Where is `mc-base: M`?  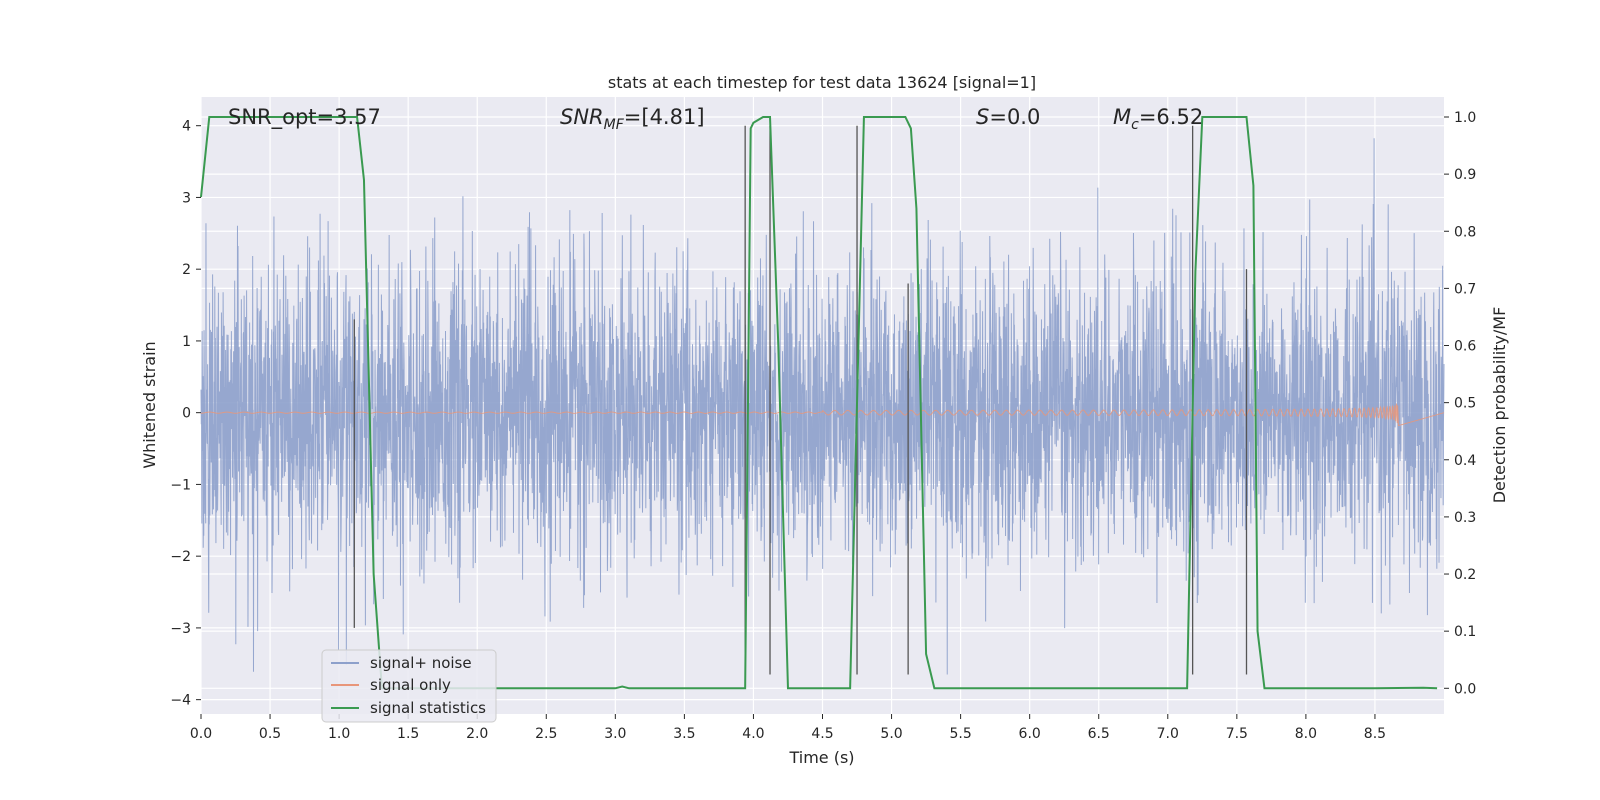 mc-base: M is located at coordinates (1122, 117).